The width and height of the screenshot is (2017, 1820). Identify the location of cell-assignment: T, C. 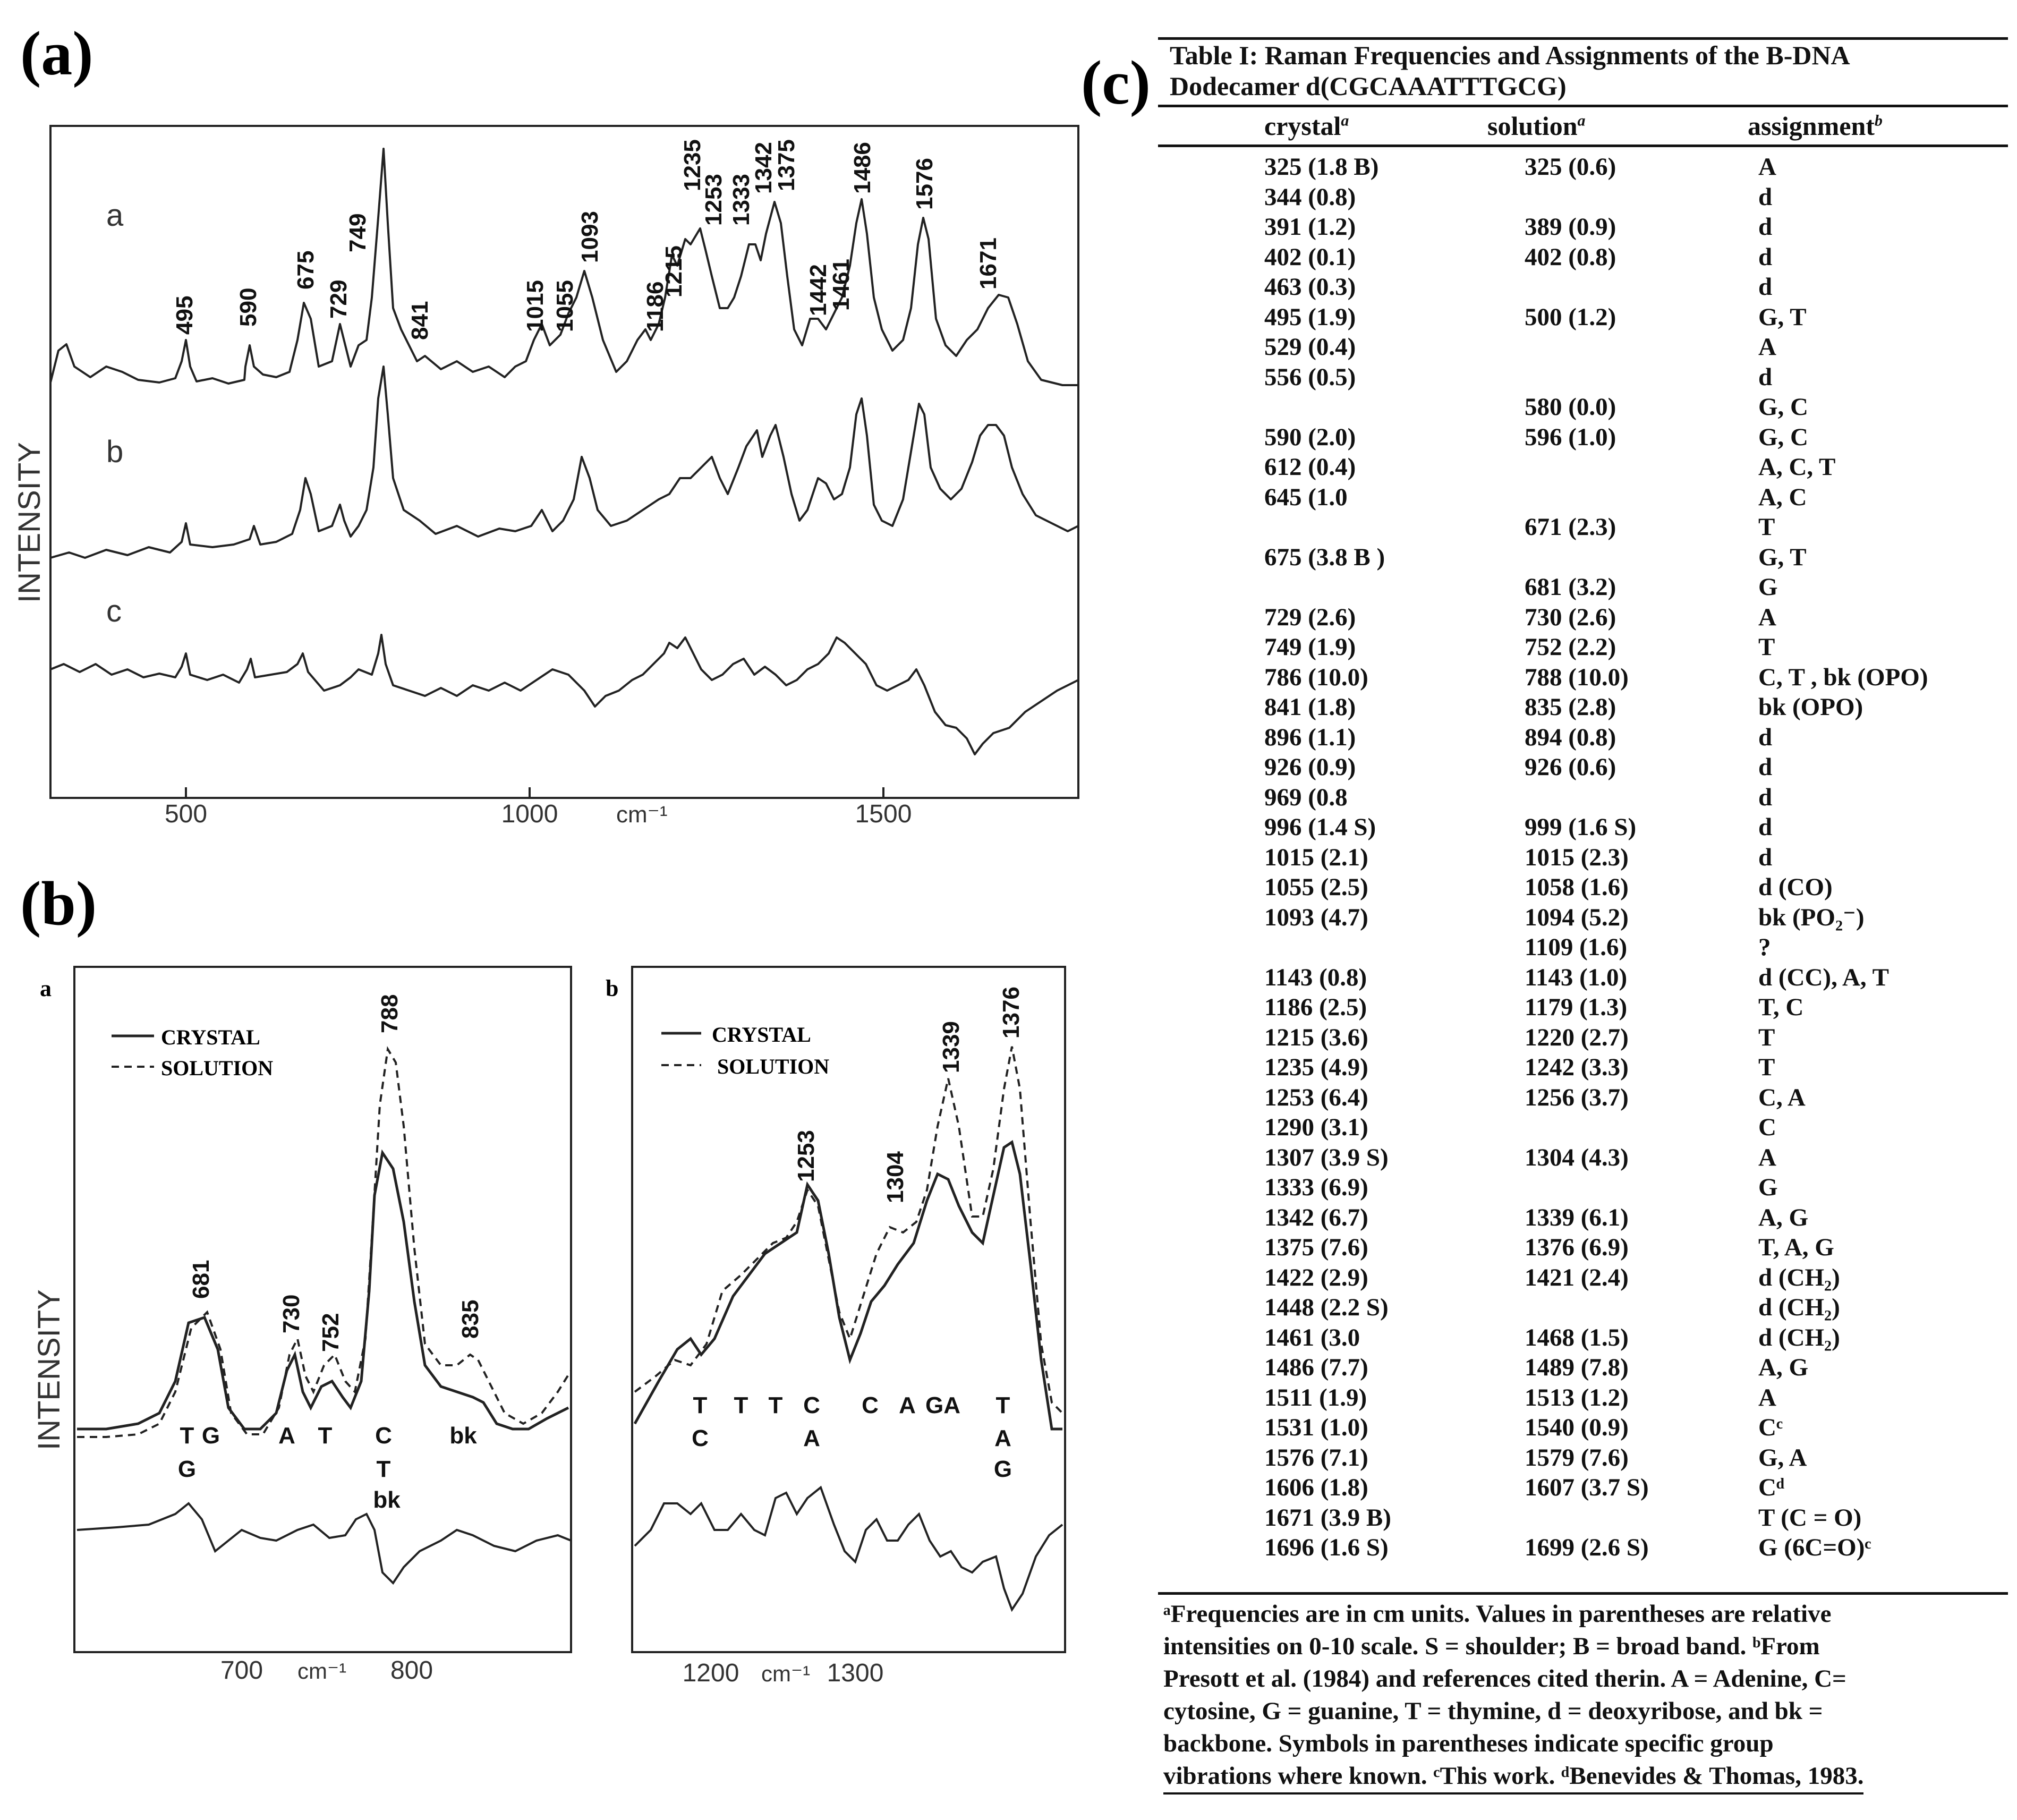
(1781, 1007).